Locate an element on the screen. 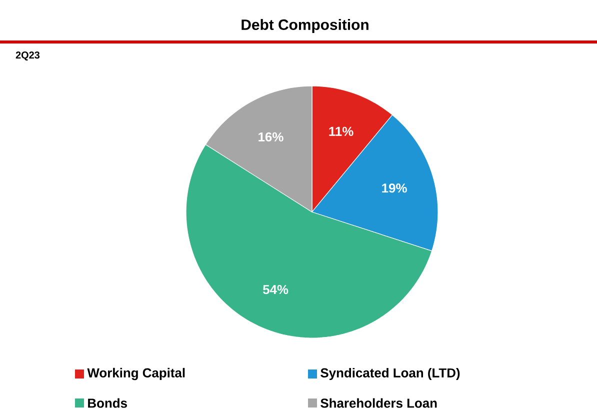 This screenshot has height=412, width=597. chart-subtitle: 2Q23 is located at coordinates (28, 56).